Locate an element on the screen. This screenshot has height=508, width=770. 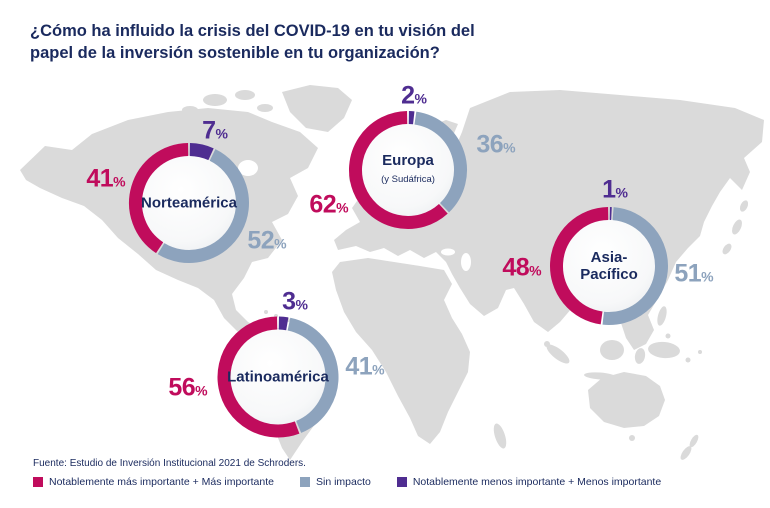
legend-swatch-mas is located at coordinates (38, 482).